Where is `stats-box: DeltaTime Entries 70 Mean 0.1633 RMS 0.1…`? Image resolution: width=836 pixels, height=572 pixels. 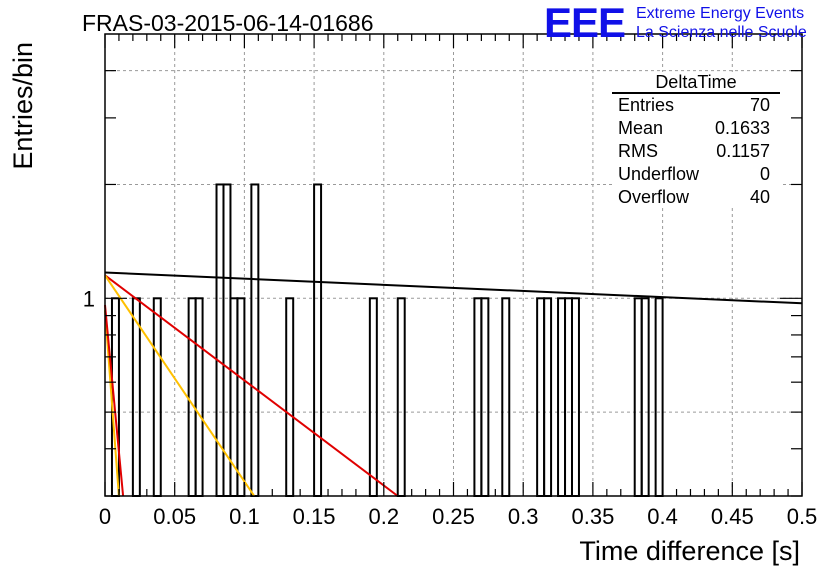 stats-box: DeltaTime Entries 70 Mean 0.1633 RMS 0.1… is located at coordinates (696, 140).